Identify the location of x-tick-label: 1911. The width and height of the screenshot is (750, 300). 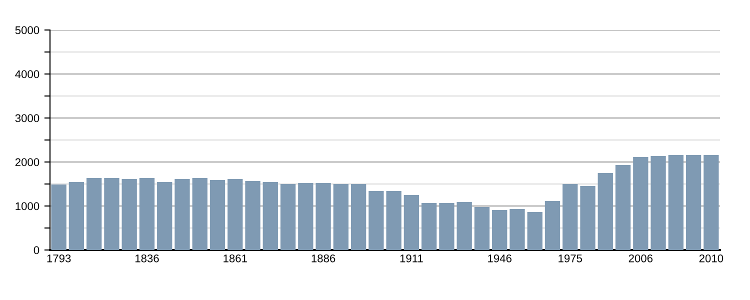
(411, 258).